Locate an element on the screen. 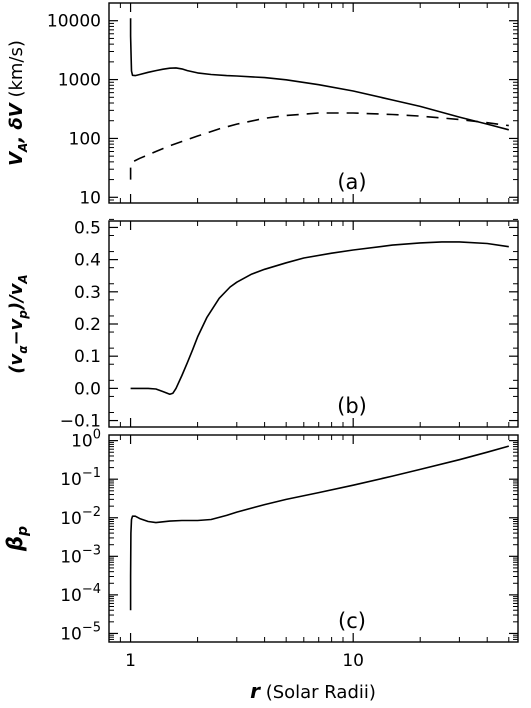 The width and height of the screenshot is (531, 708). y-tick-label: 10⁻⁴ is located at coordinates (80, 594).